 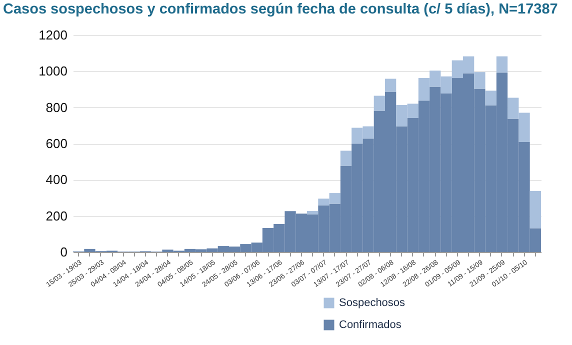 I want to click on y-tick-label: 800, so click(x=57, y=107).